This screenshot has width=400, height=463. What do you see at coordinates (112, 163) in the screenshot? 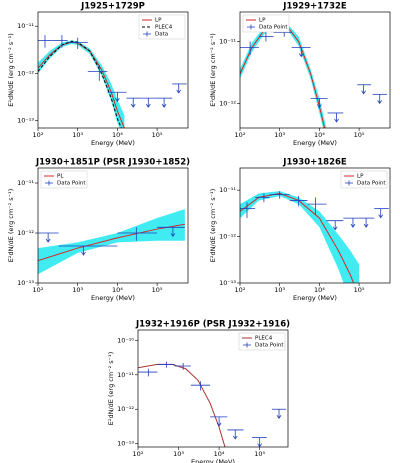
I see `chart-title: J1930+1851P (PSR J1930+1852)` at bounding box center [112, 163].